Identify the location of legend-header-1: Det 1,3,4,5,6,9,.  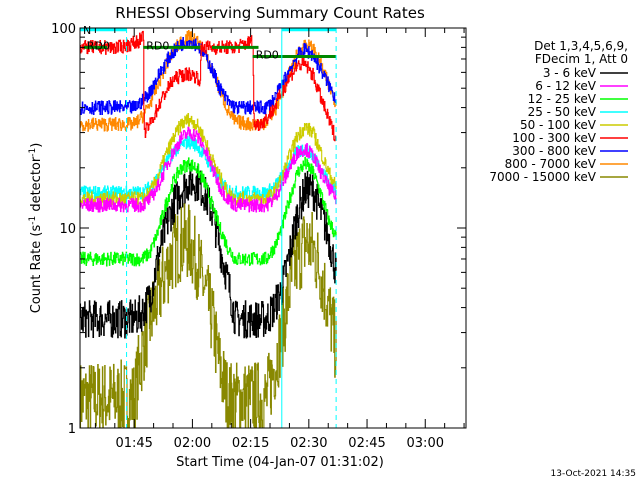
(581, 46).